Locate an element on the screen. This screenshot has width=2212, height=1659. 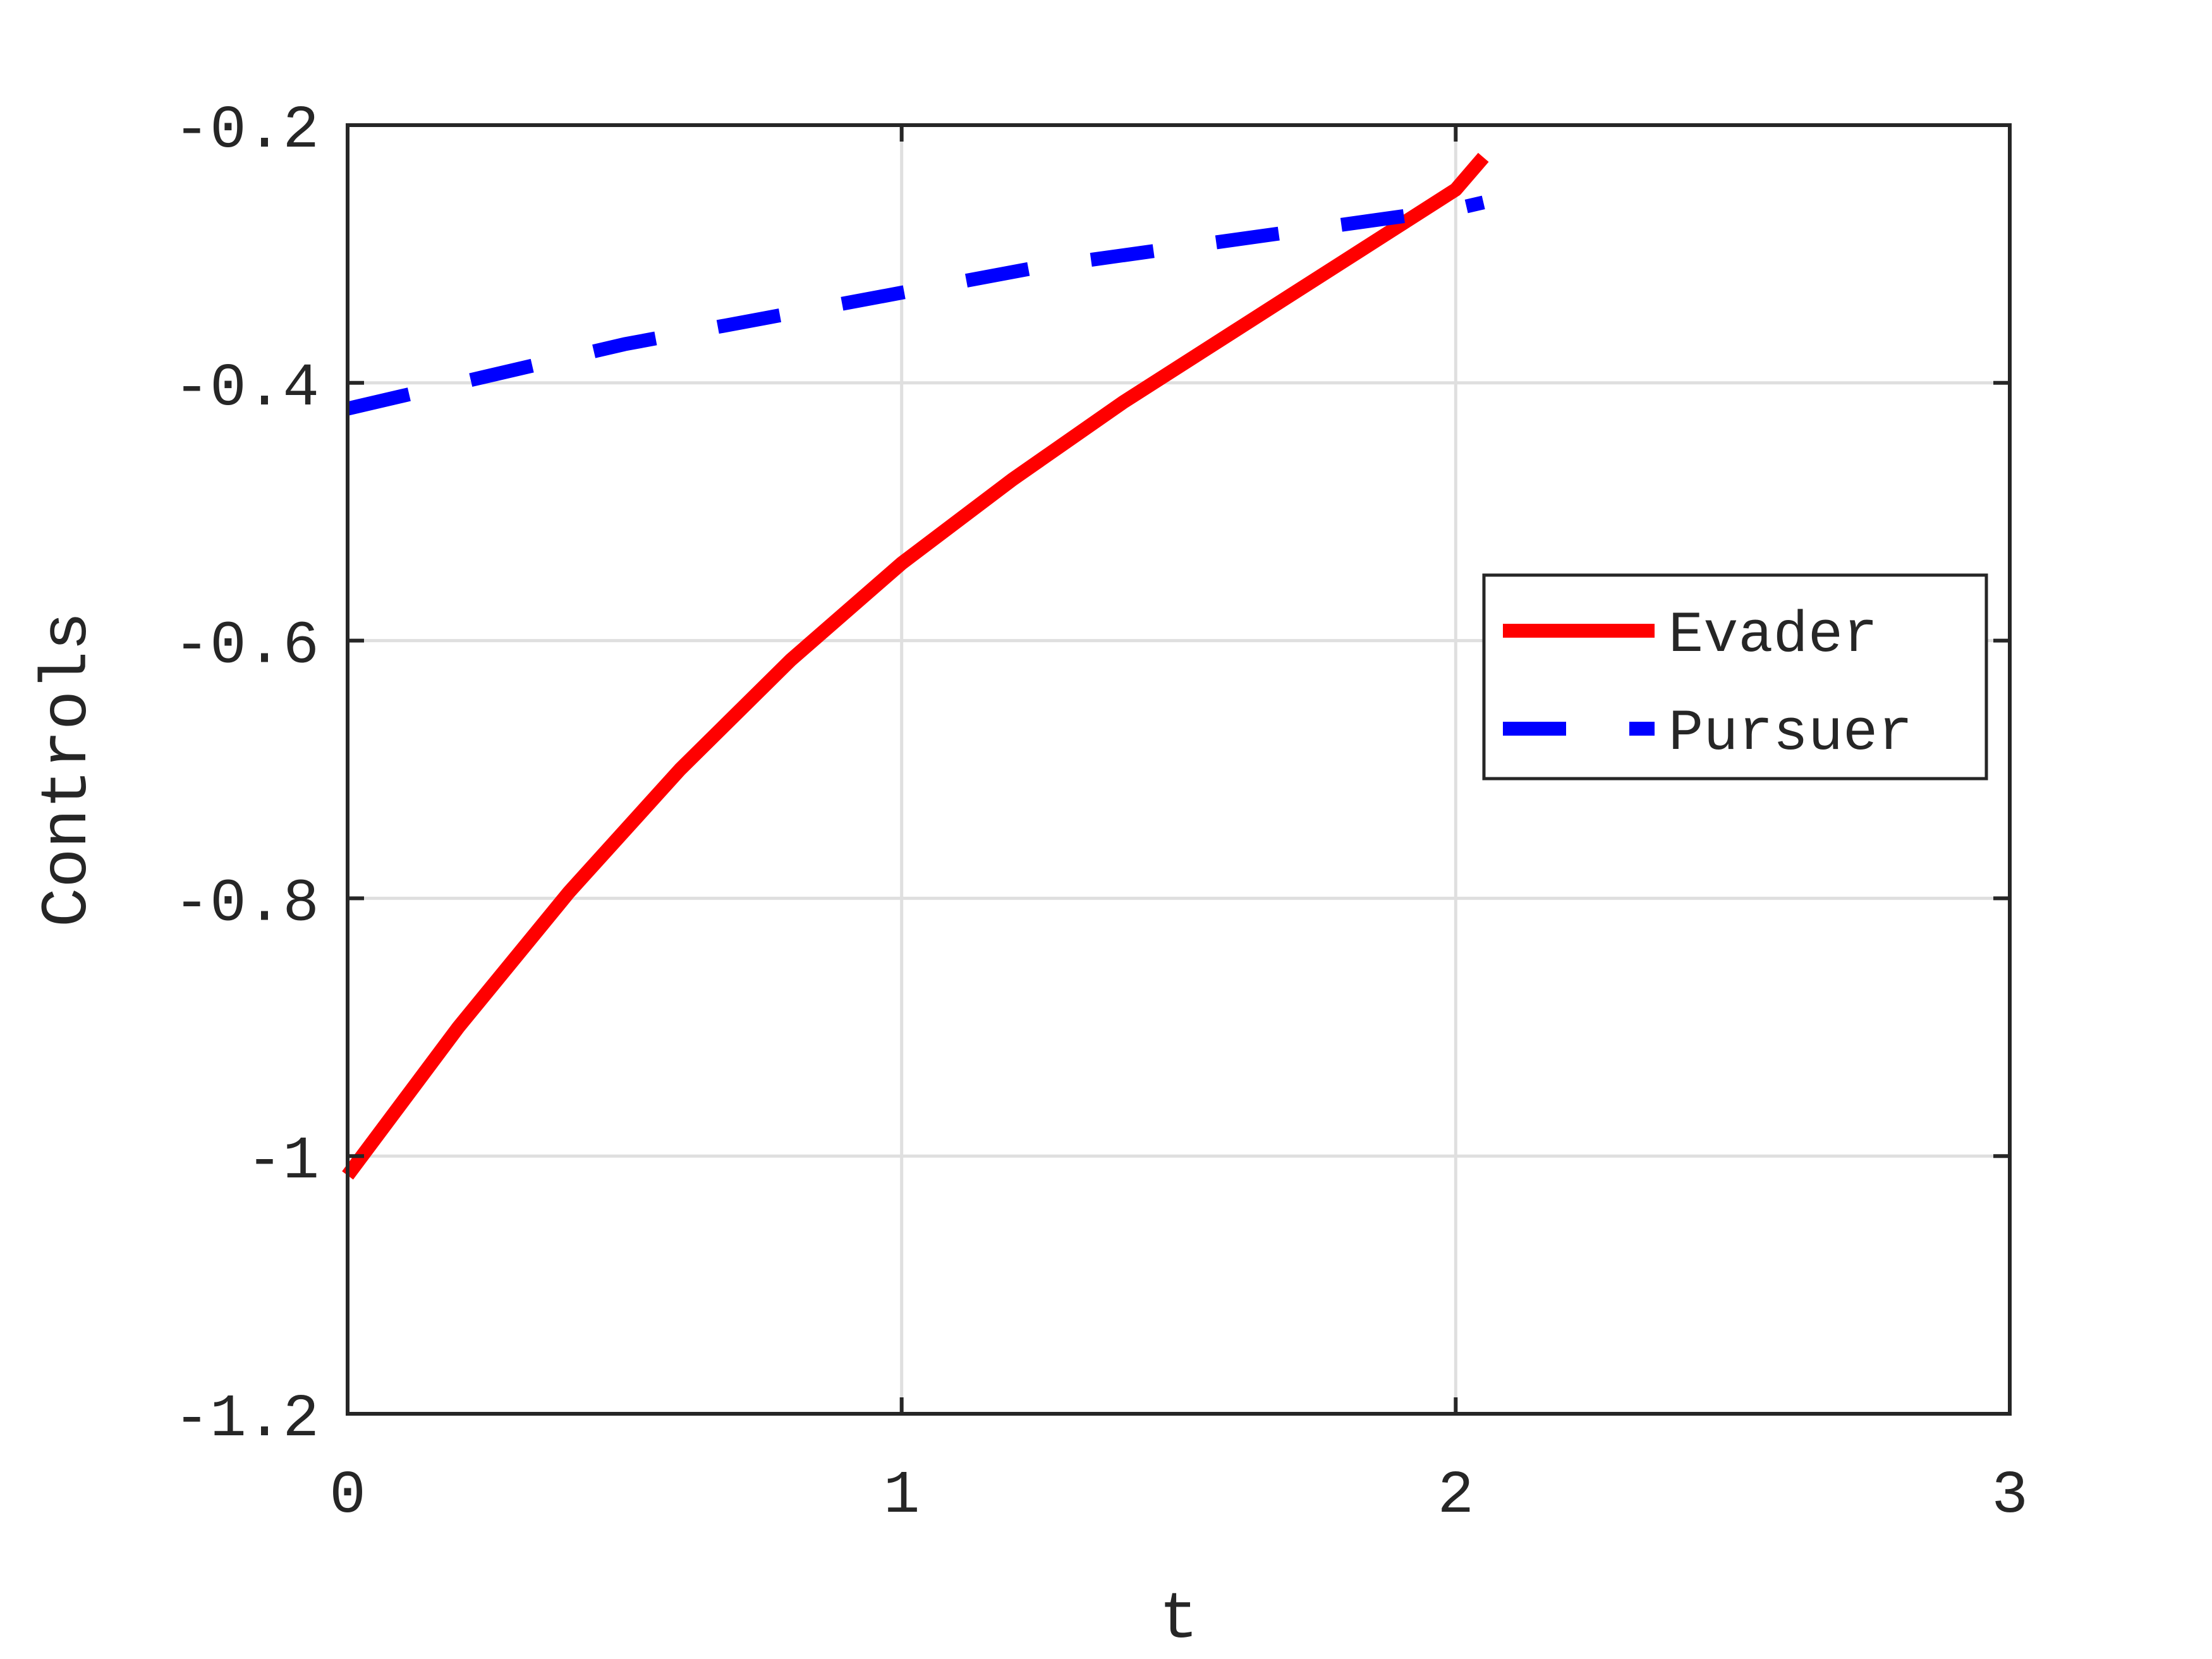
x-tick-label: 1 is located at coordinates (902, 1495).